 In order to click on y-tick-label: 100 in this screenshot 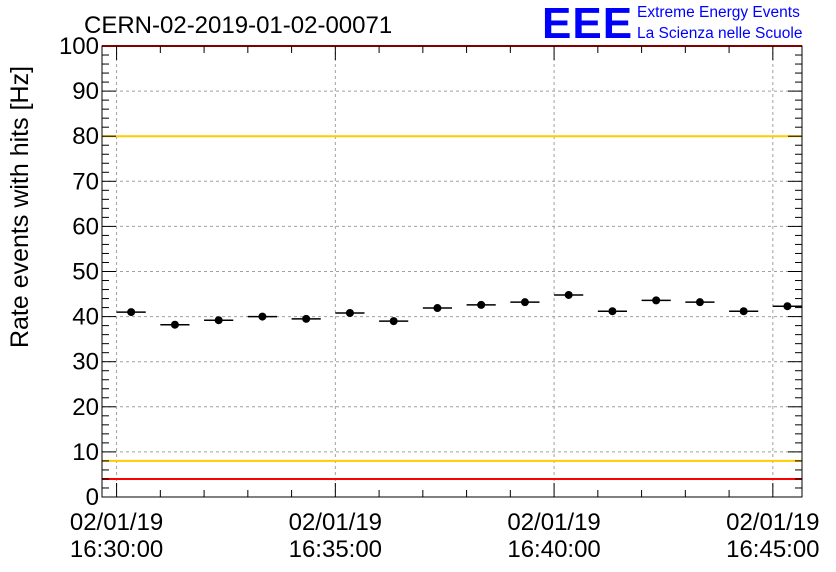, I will do `click(79, 46)`.